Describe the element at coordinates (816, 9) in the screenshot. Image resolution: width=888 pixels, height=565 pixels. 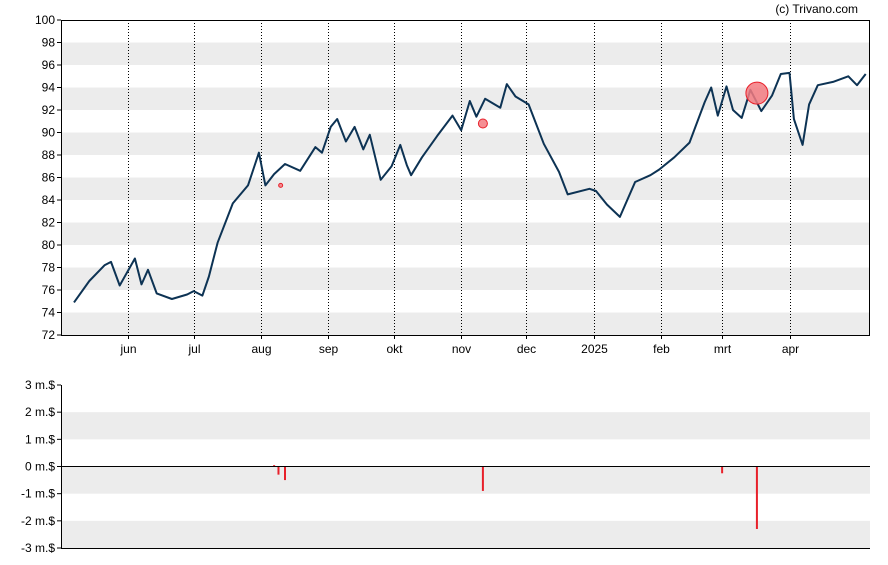
I see `copyright-label: (c) Trivano.com` at that location.